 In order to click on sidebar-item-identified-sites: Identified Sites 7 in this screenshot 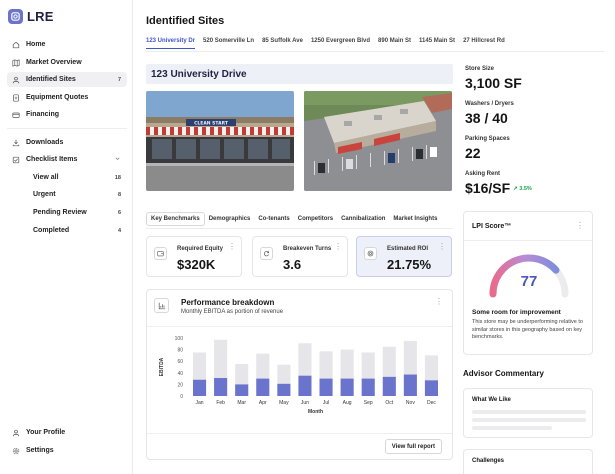, I will do `click(67, 79)`.